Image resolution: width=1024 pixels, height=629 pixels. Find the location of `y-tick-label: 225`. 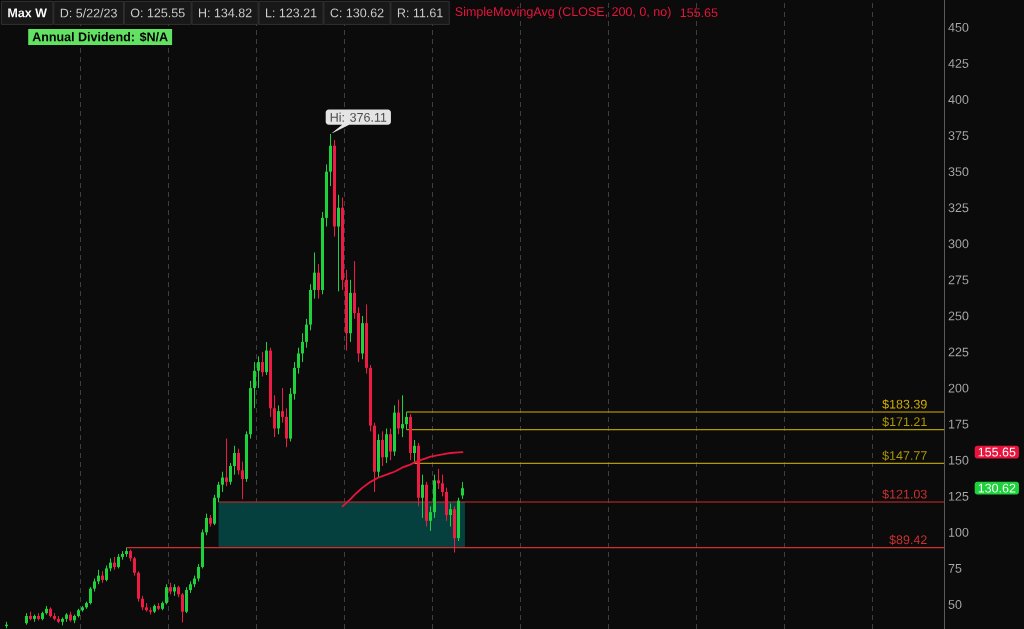

y-tick-label: 225 is located at coordinates (958, 352).